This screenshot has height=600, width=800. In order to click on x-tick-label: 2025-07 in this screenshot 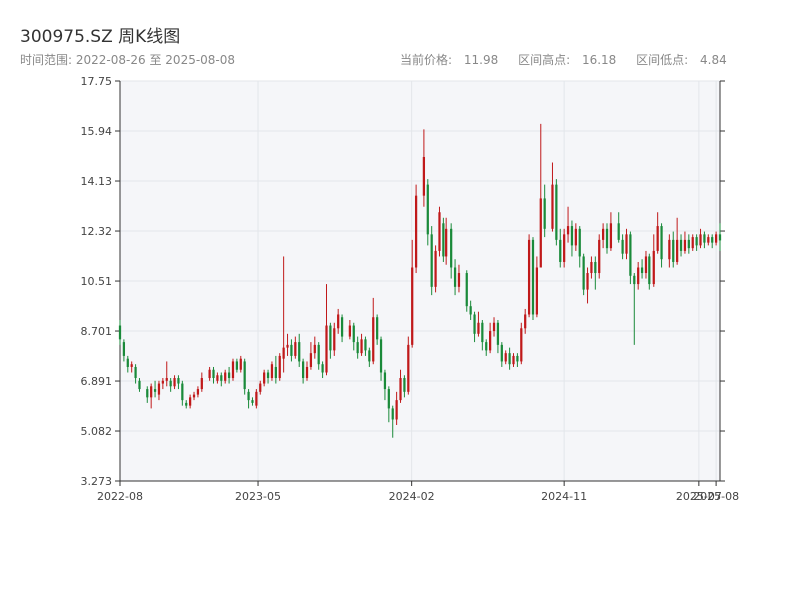, I will do `click(699, 496)`.